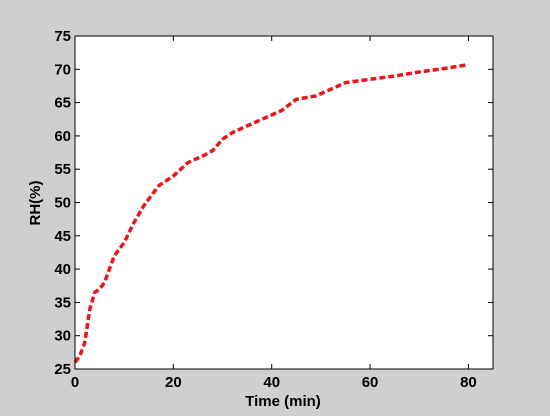 The width and height of the screenshot is (550, 416). I want to click on x-tick-label: 0, so click(75, 382).